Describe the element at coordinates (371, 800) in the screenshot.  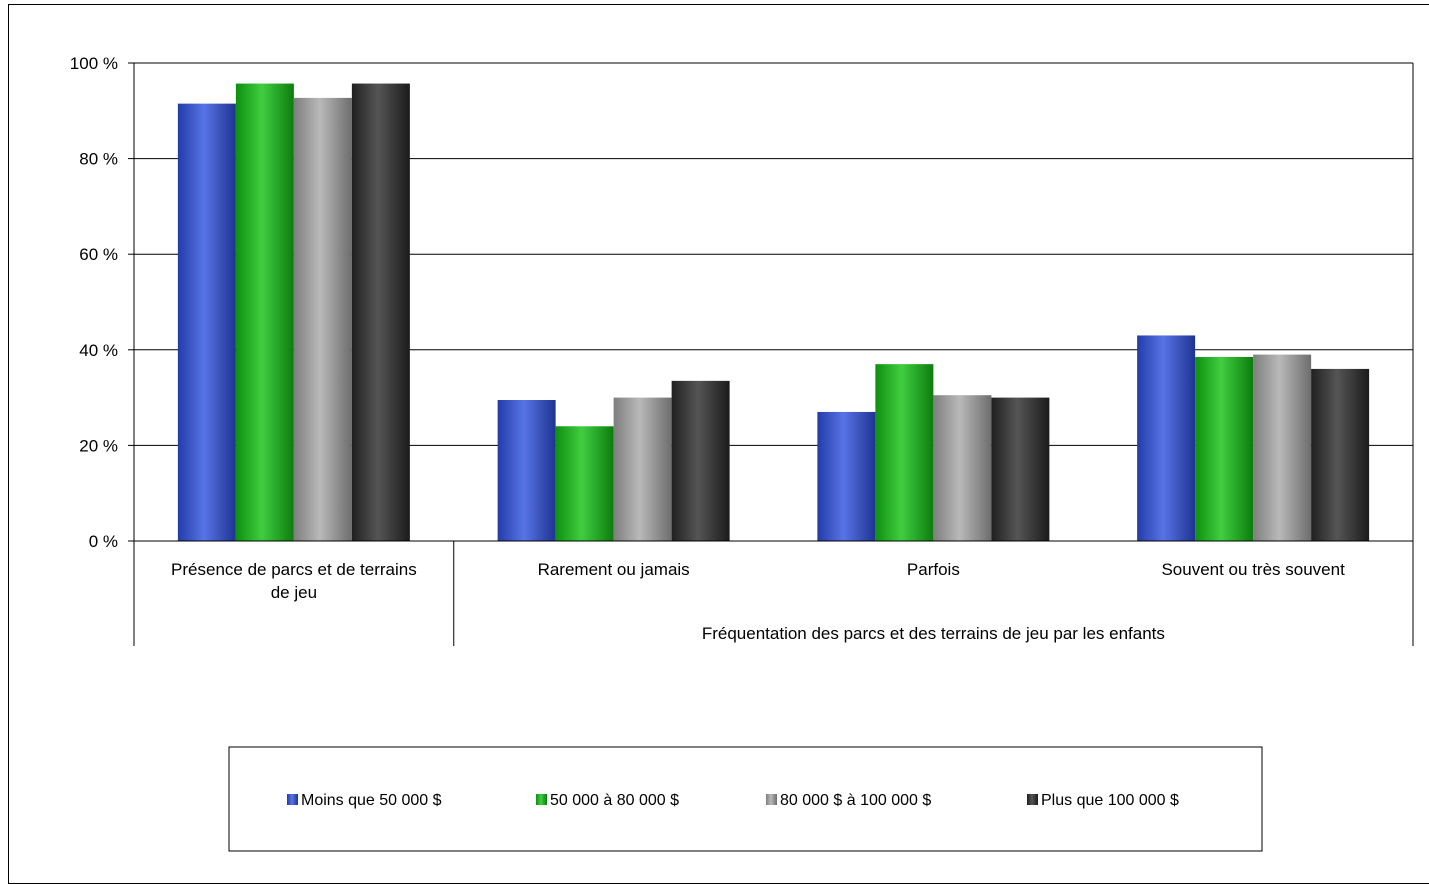
I see `legend-label: Moins que 50 000 $` at that location.